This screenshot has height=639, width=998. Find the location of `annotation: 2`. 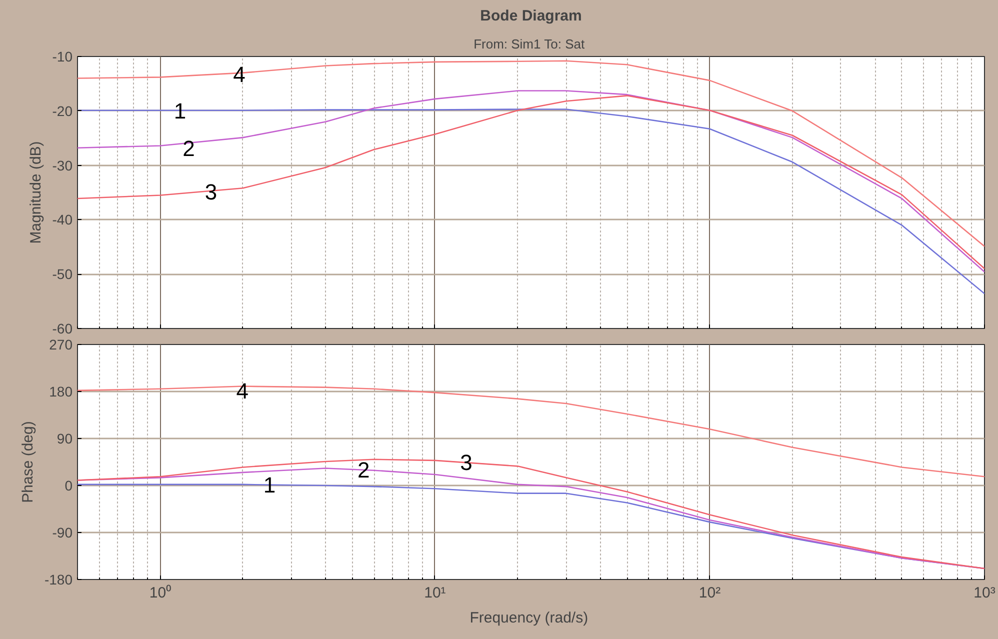

annotation: 2 is located at coordinates (188, 148).